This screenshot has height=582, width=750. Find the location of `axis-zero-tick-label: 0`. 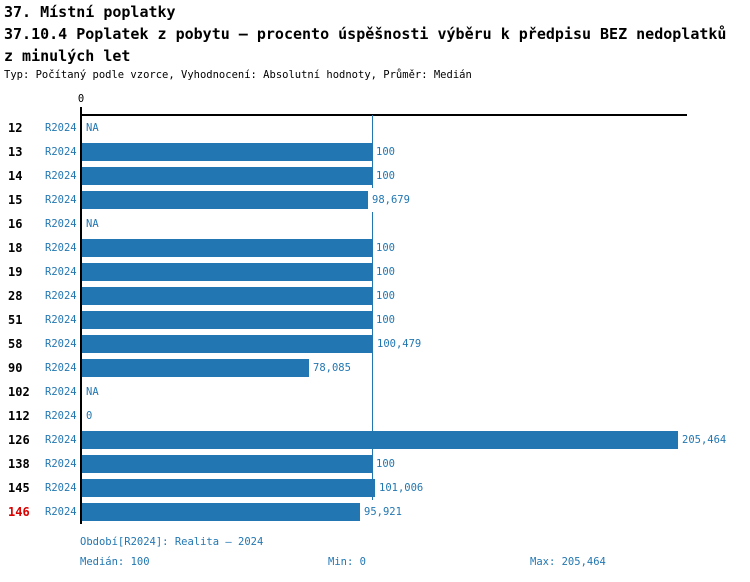

axis-zero-tick-label: 0 is located at coordinates (81, 99).